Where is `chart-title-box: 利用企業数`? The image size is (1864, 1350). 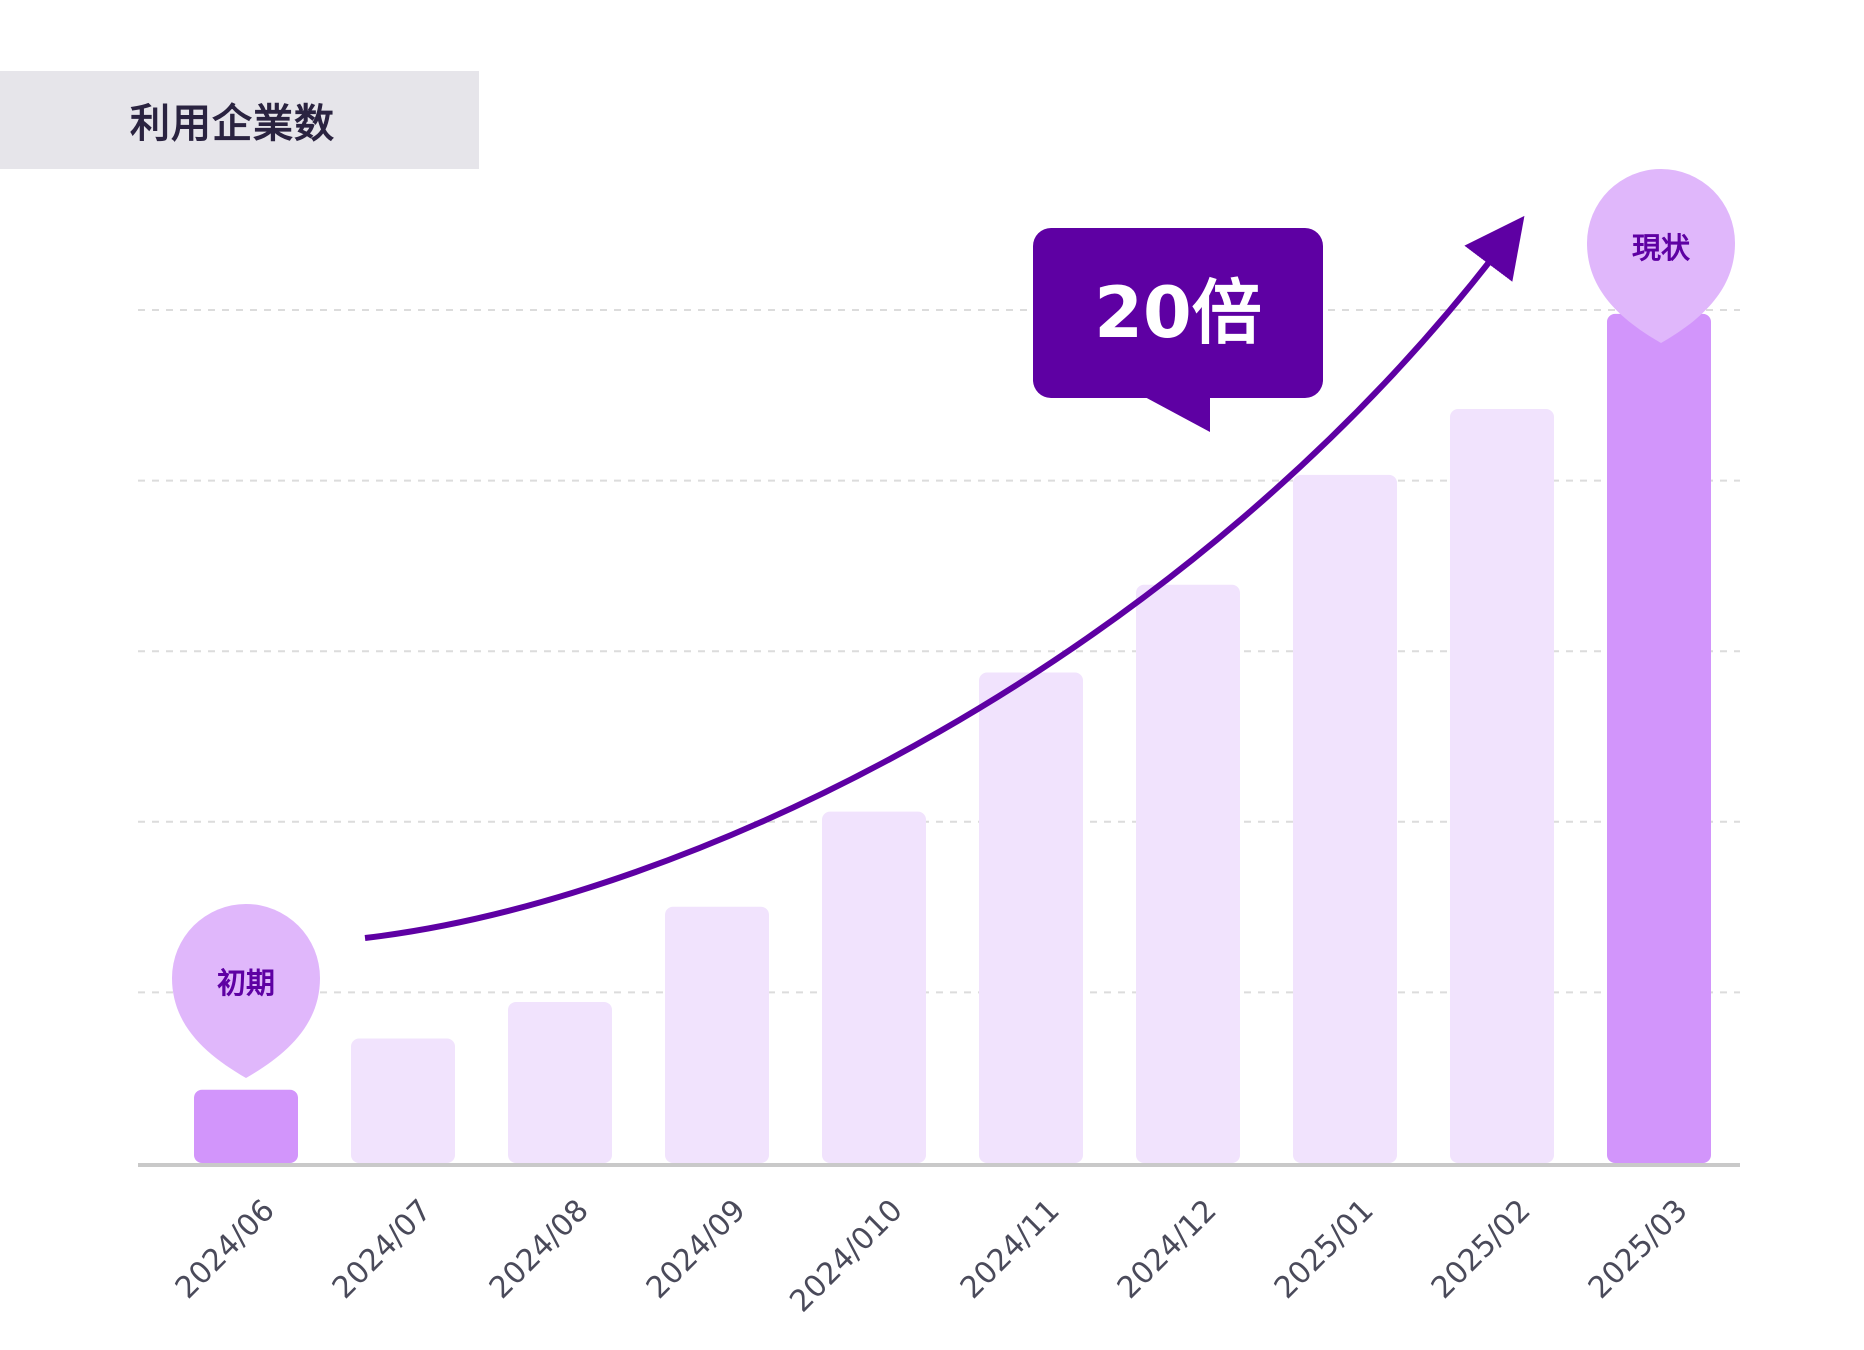
chart-title-box: 利用企業数 is located at coordinates (239, 120).